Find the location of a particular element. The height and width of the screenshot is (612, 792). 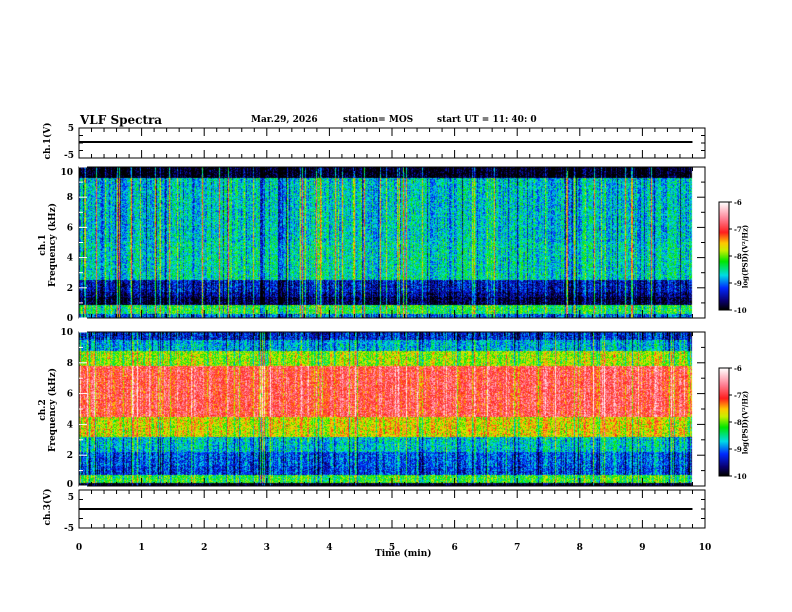

ch2-spectrogram-ylabel: ch.2 Frequency (kHz) is located at coordinates (48, 410).